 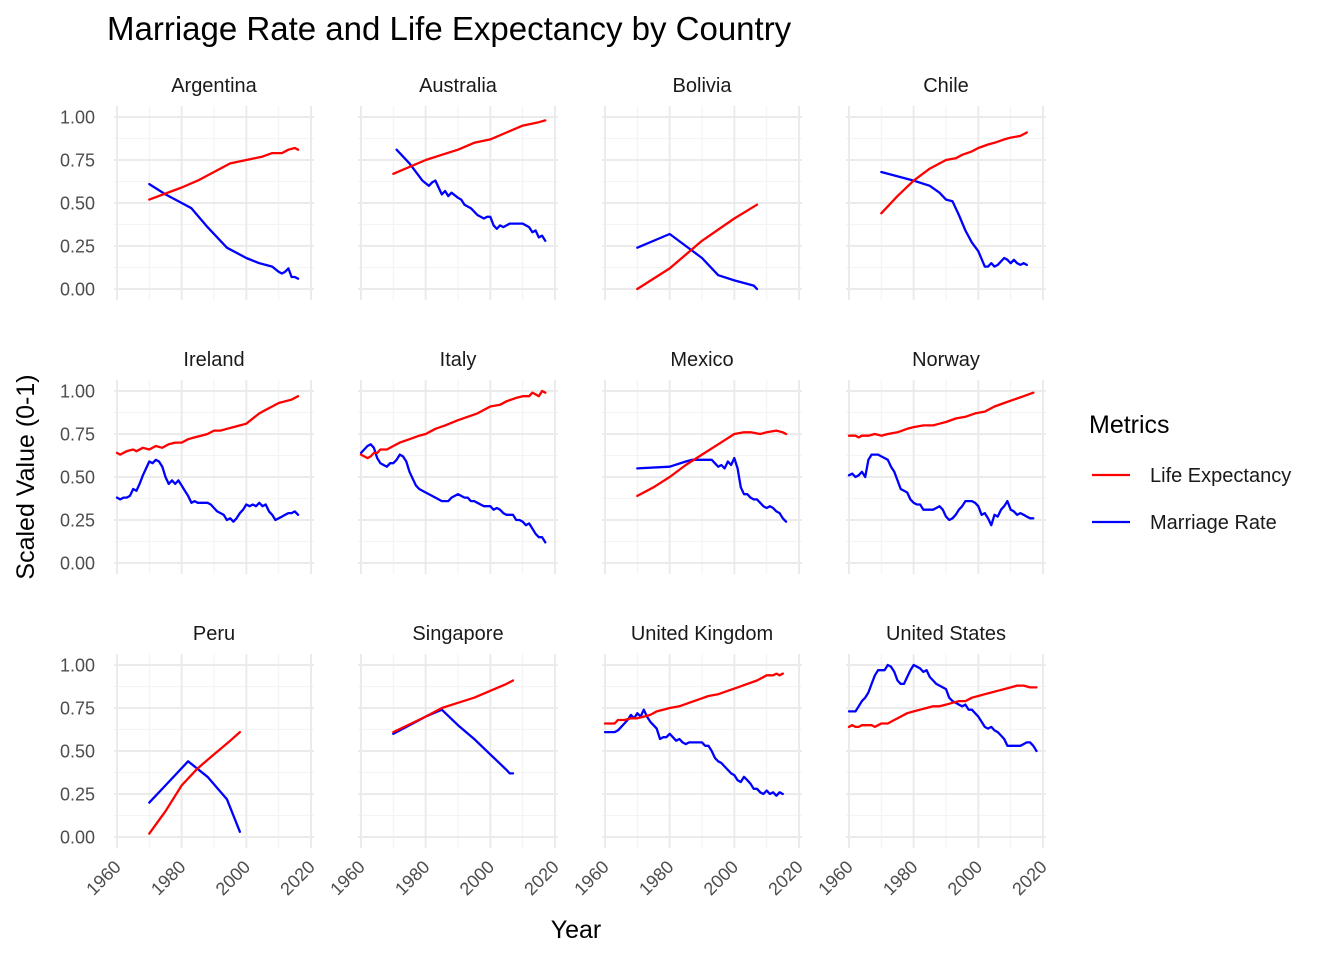 I want to click on life-expectancy-line-singapore, so click(x=453, y=706).